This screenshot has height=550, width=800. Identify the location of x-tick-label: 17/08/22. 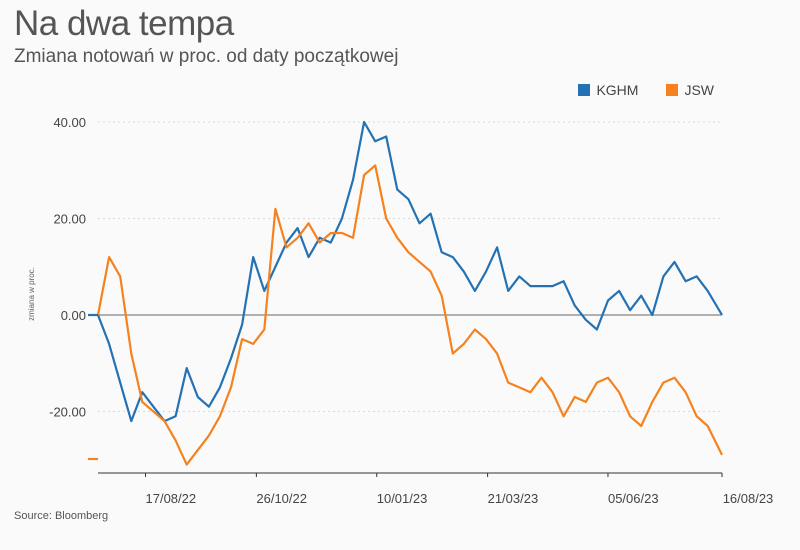
(171, 498).